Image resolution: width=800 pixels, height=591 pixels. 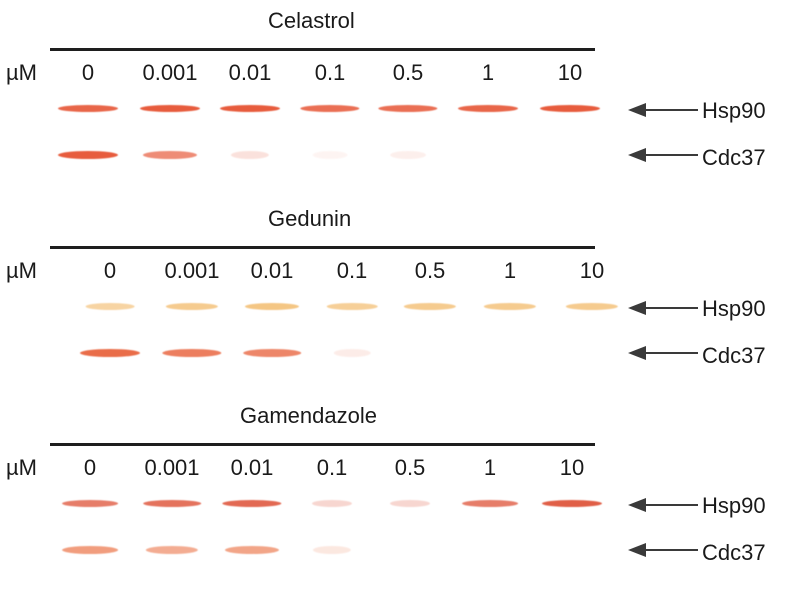 I want to click on panel-title: Gedunin, so click(x=310, y=218).